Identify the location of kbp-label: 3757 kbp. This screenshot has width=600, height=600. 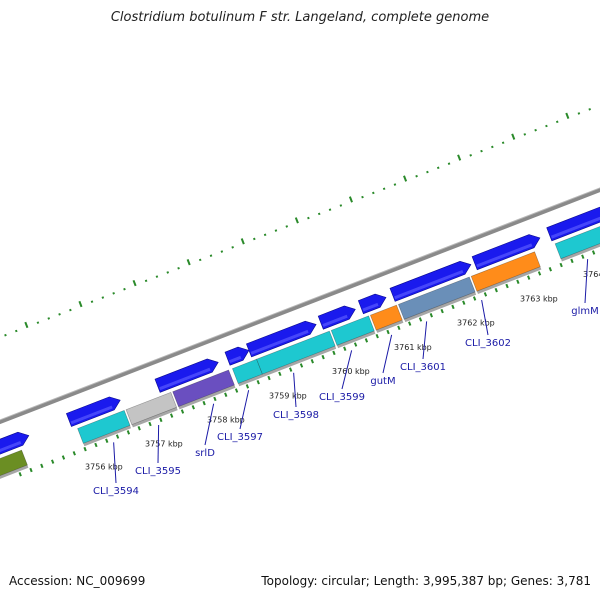
(164, 443).